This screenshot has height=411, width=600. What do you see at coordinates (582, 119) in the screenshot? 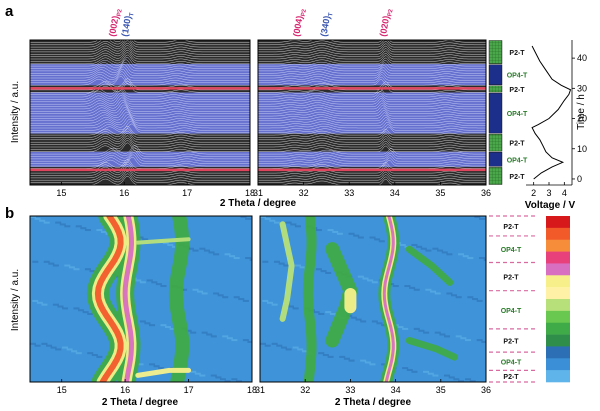
I see `time-tick-label-3: 20` at bounding box center [582, 119].